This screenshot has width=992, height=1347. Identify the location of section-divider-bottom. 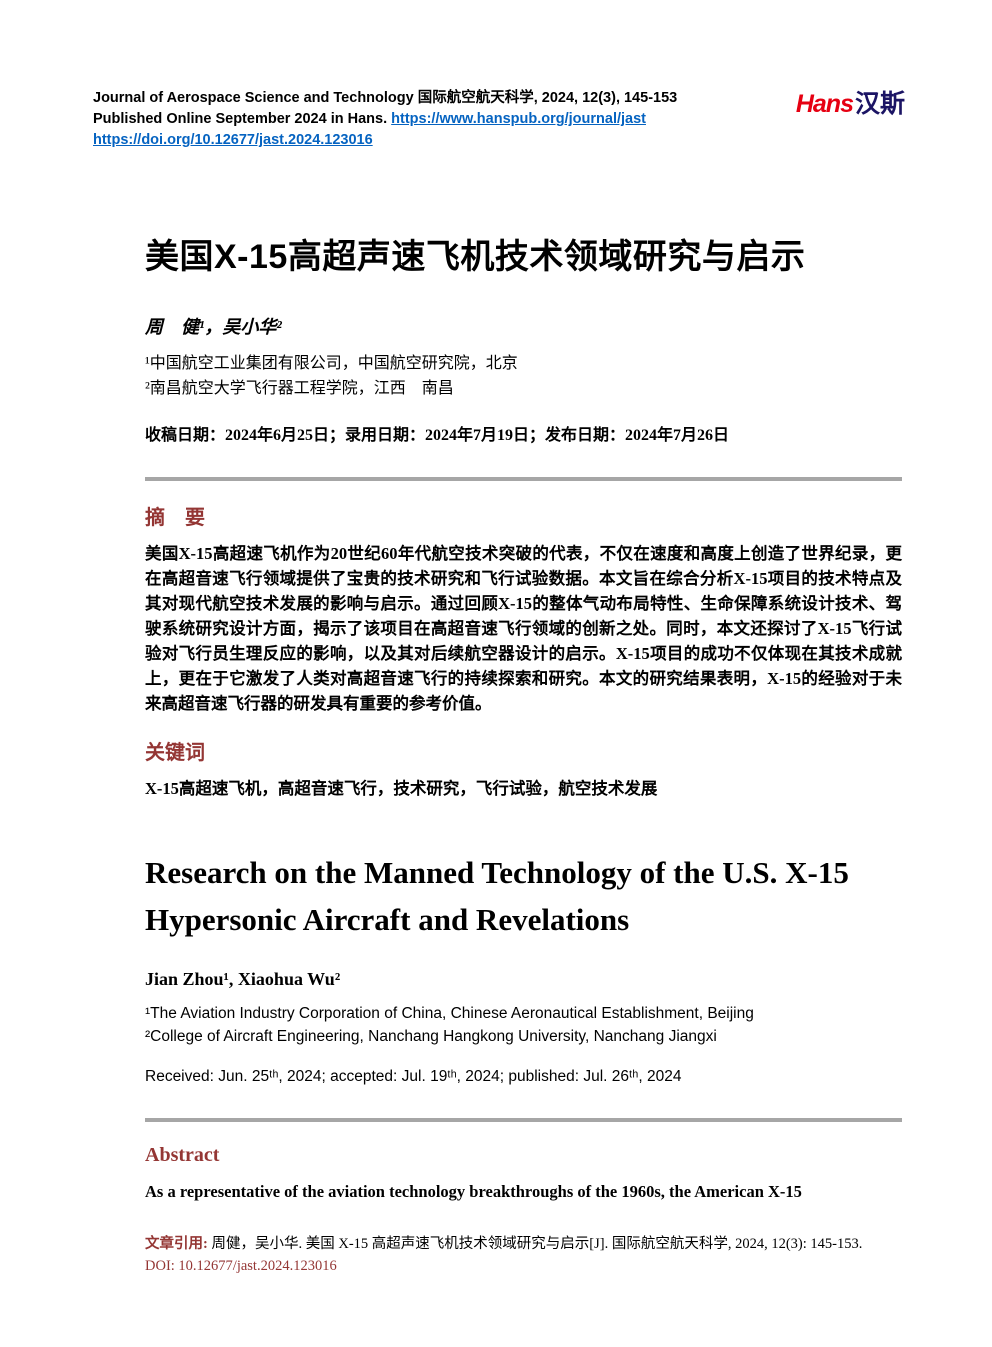
(523, 1119).